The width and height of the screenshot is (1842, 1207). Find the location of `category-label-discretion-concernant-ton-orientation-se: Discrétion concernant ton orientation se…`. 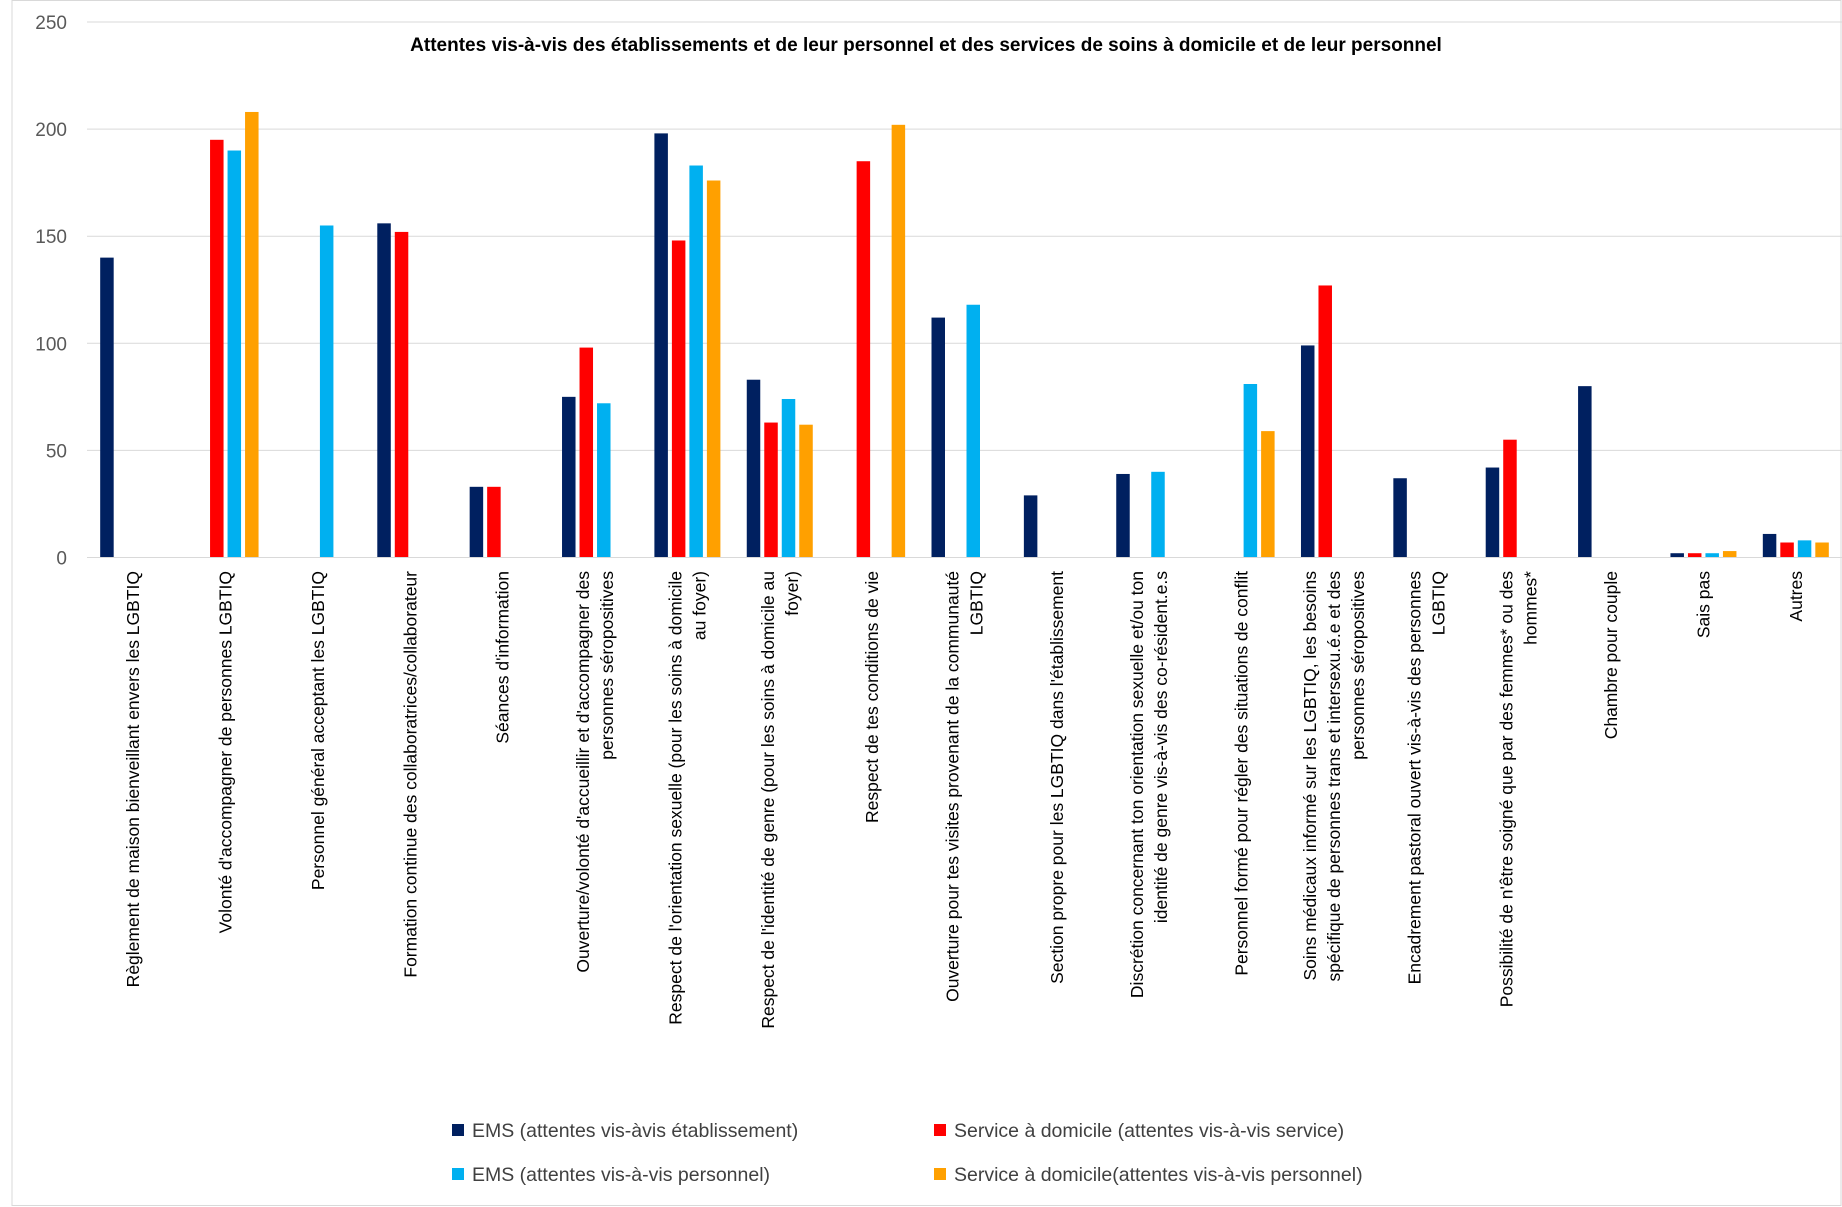

category-label-discretion-concernant-ton-orientation-se: Discrétion concernant ton orientation se… is located at coordinates (1149, 784).